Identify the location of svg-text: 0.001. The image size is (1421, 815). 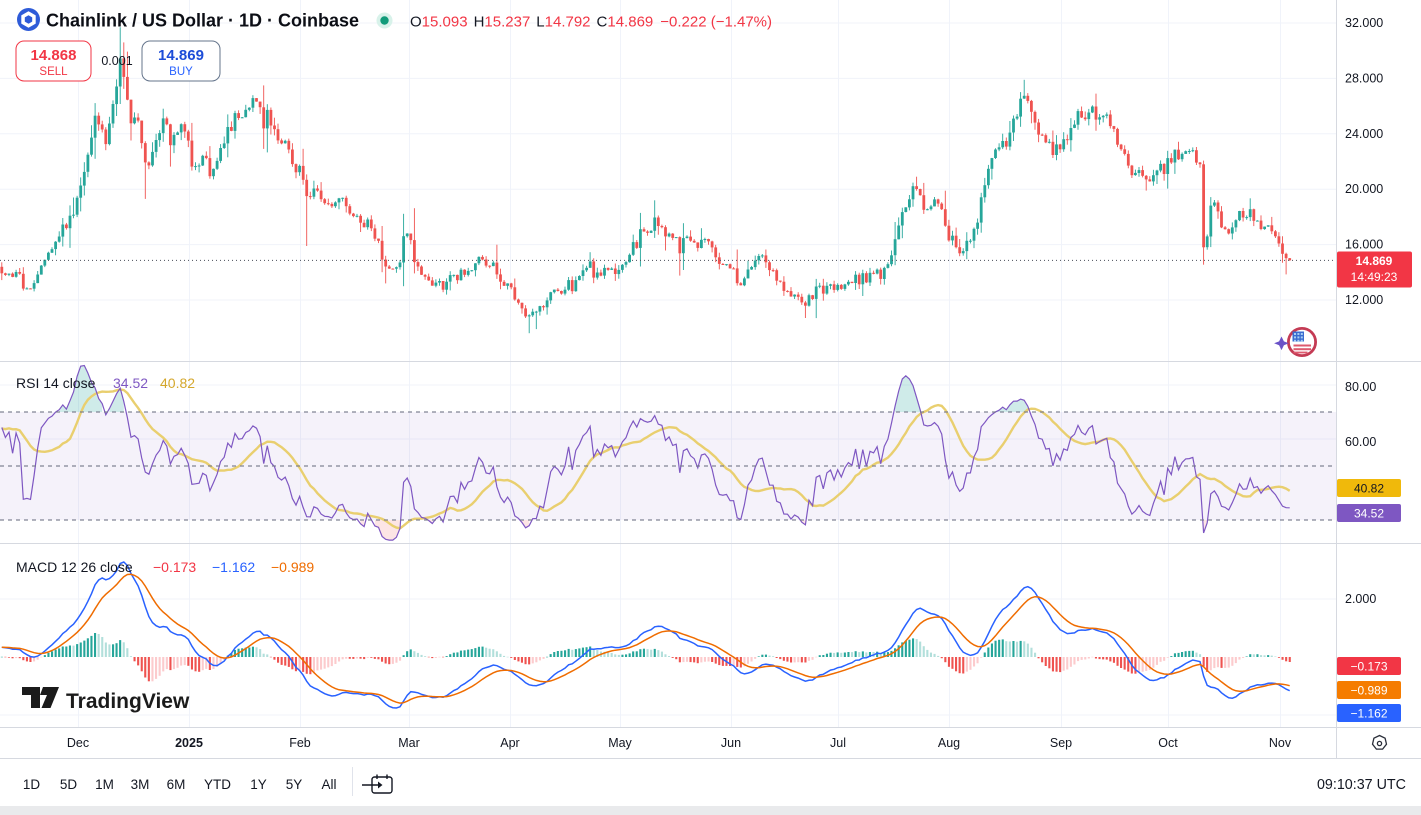
(116, 61).